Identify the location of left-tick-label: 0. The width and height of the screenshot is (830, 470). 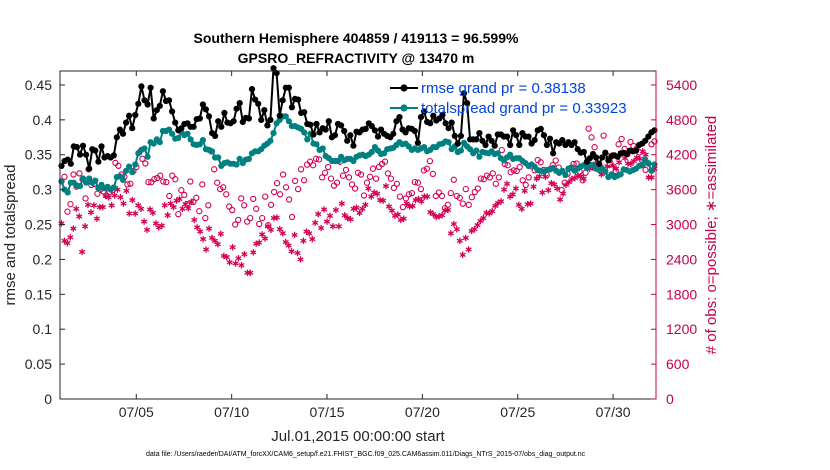
(48, 399).